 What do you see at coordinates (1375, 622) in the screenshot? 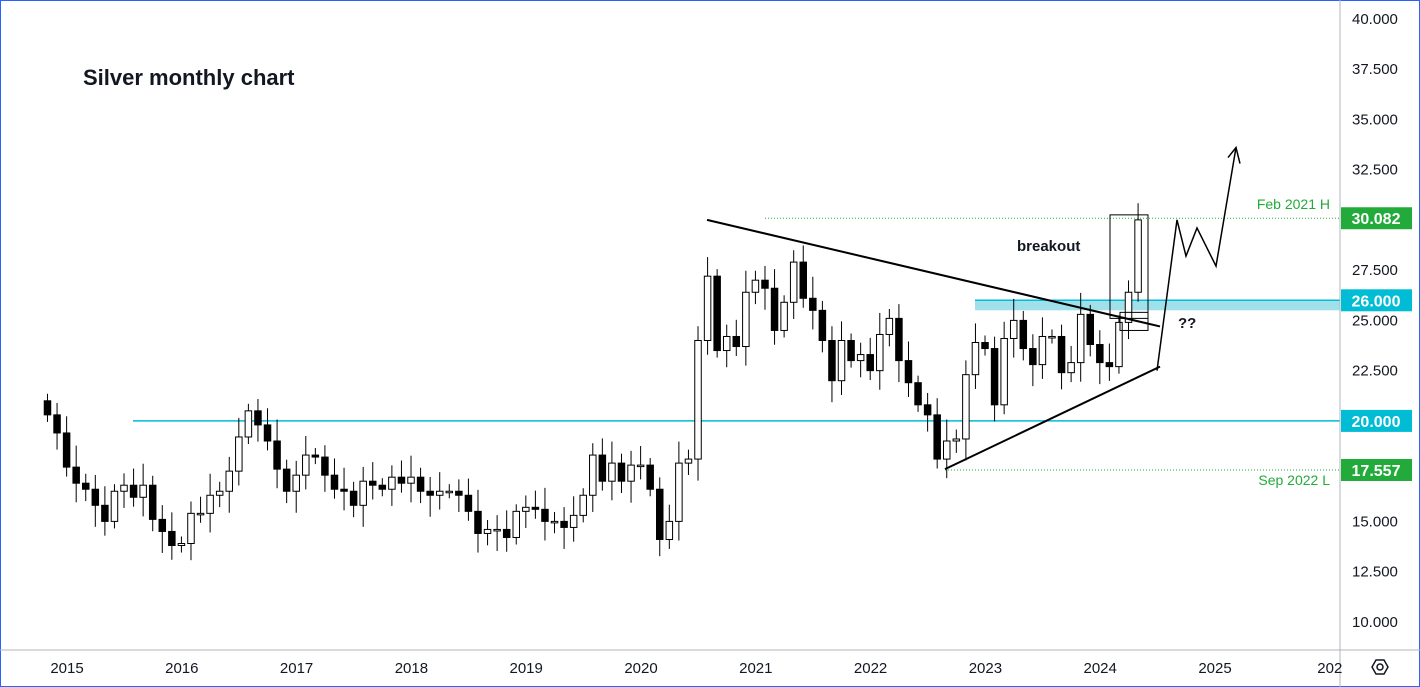
I see `y-tick-label: 10.000` at bounding box center [1375, 622].